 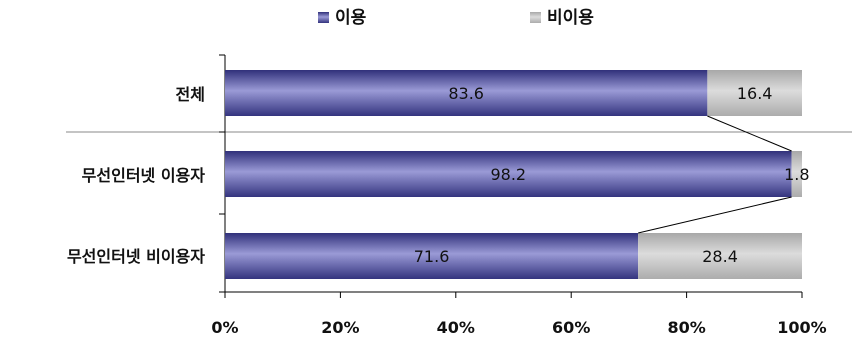 I want to click on data-label: 16.4, so click(x=755, y=93).